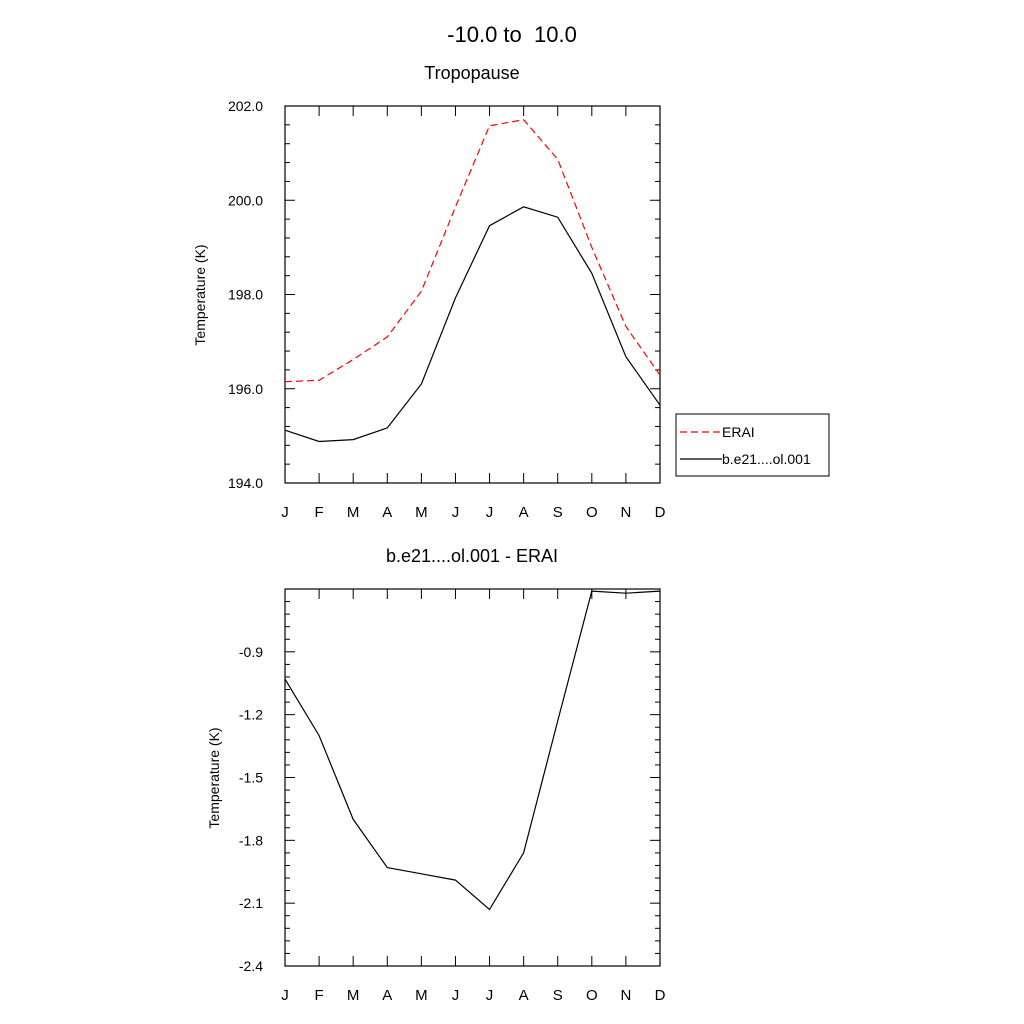 Image resolution: width=1024 pixels, height=1024 pixels. I want to click on figure-title: -10.0 to 10.0, so click(512, 34).